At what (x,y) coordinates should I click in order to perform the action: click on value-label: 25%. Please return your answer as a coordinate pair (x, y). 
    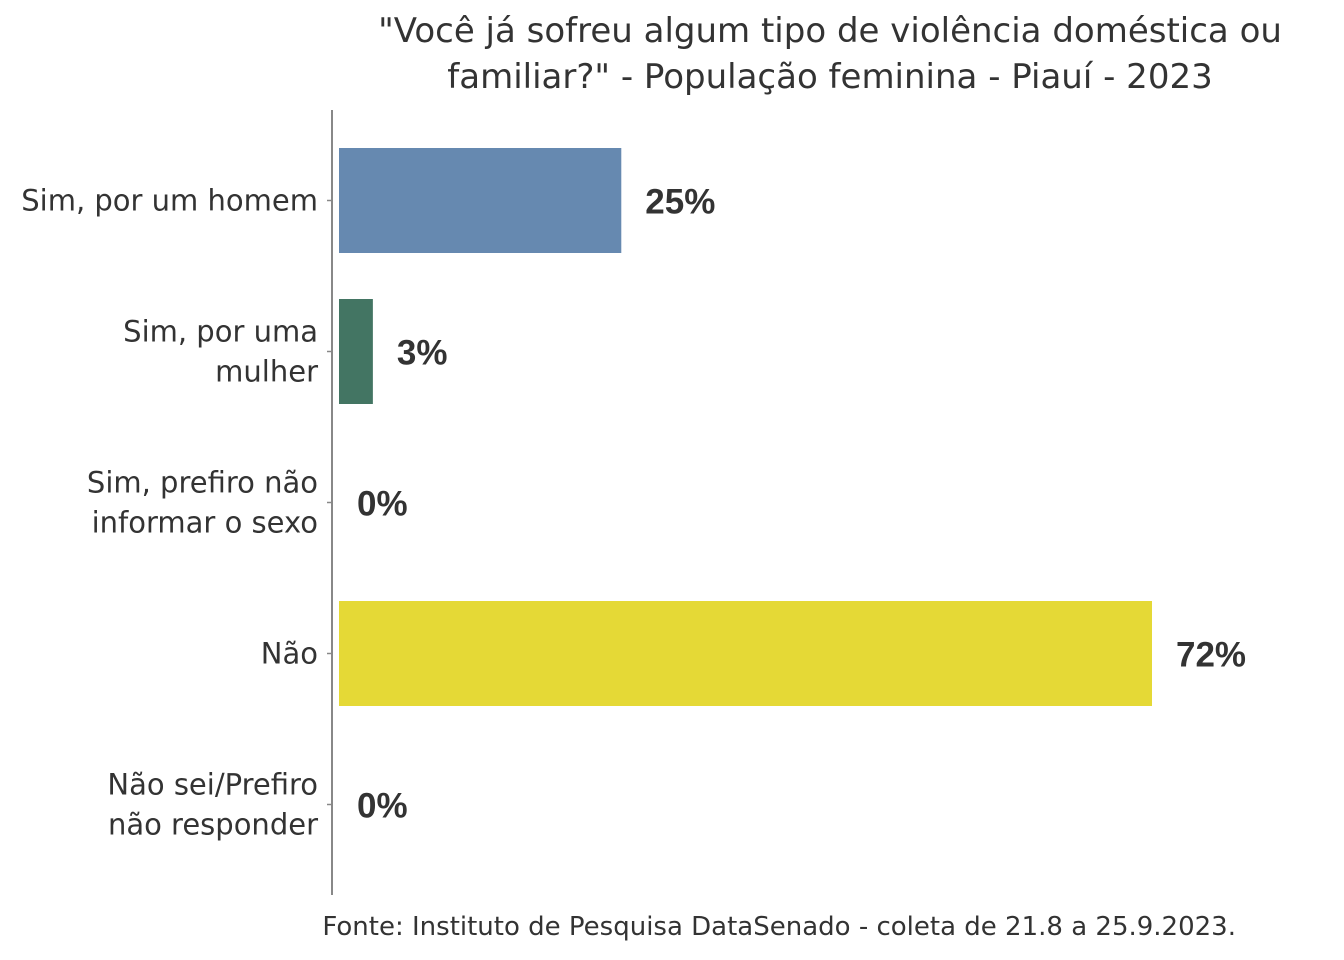
    Looking at the image, I should click on (680, 202).